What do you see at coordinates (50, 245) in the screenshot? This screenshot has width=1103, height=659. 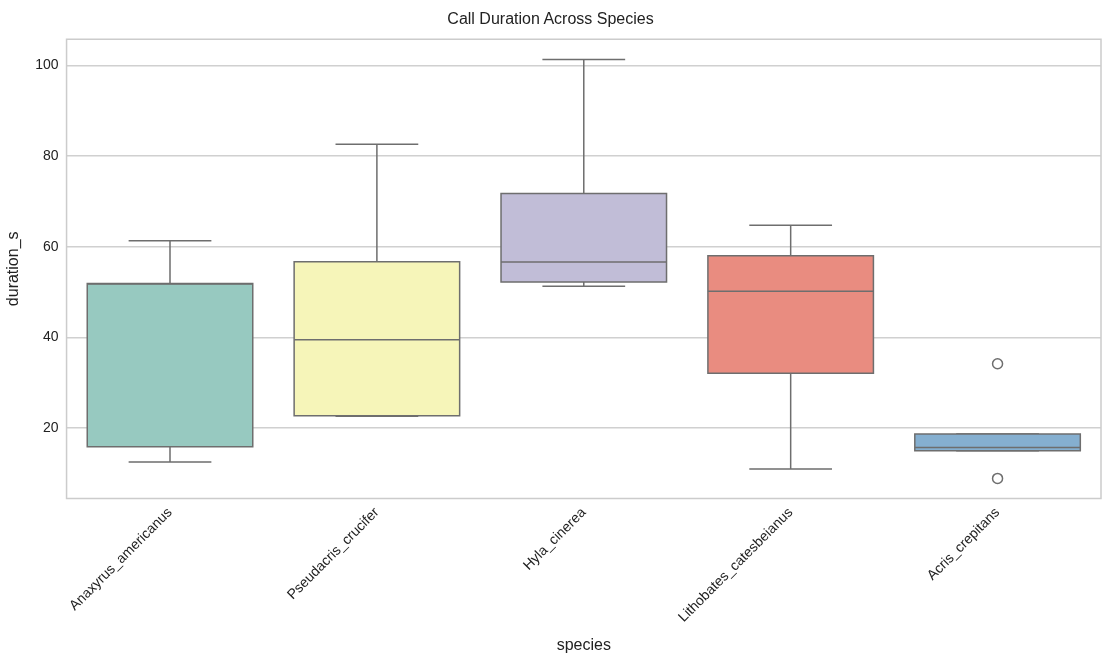 I see `y-tick-label: 60` at bounding box center [50, 245].